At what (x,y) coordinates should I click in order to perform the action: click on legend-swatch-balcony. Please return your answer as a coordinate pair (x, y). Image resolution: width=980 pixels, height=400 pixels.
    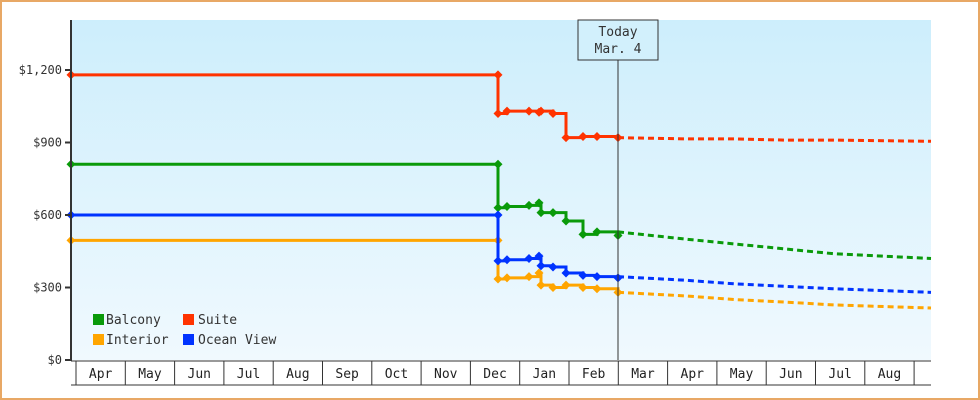
    Looking at the image, I should click on (98, 319).